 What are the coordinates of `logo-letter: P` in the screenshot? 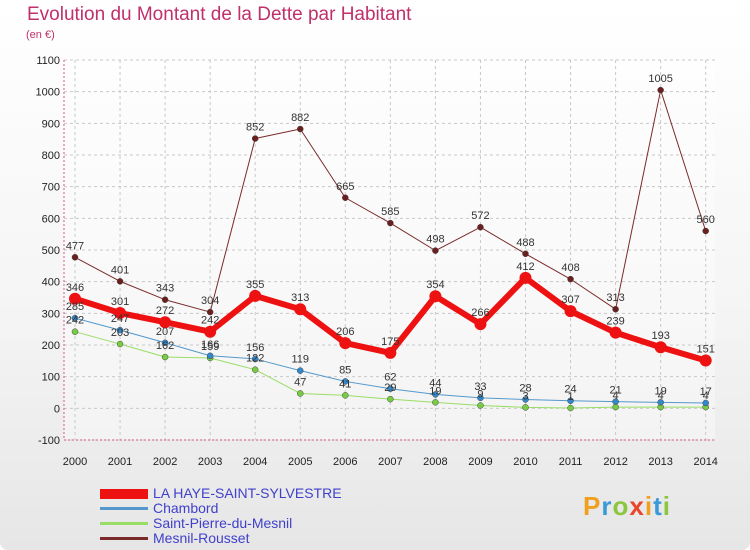 It's located at (592, 506).